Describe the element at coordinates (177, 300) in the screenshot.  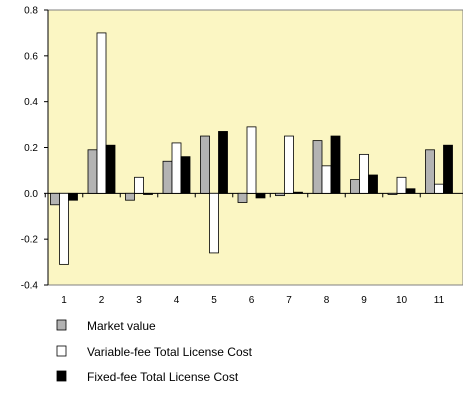
I see `x-tick-label: 4` at that location.